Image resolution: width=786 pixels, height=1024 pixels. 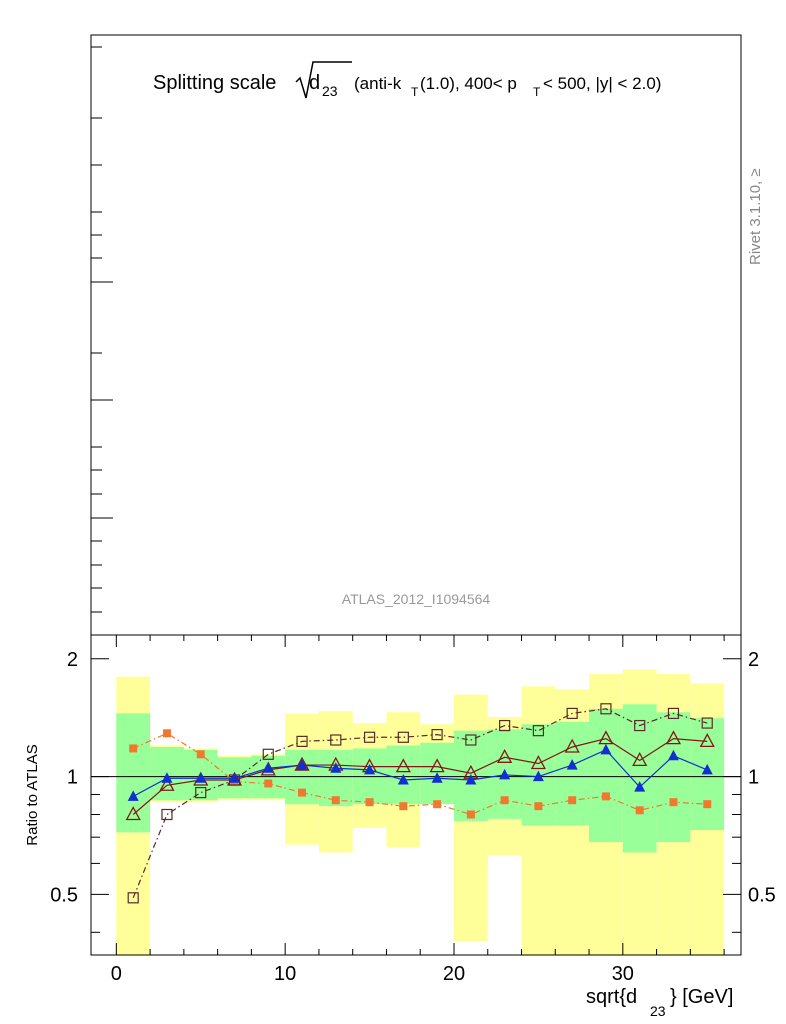 What do you see at coordinates (72, 778) in the screenshot?
I see `y-tick-label-left-1: 1` at bounding box center [72, 778].